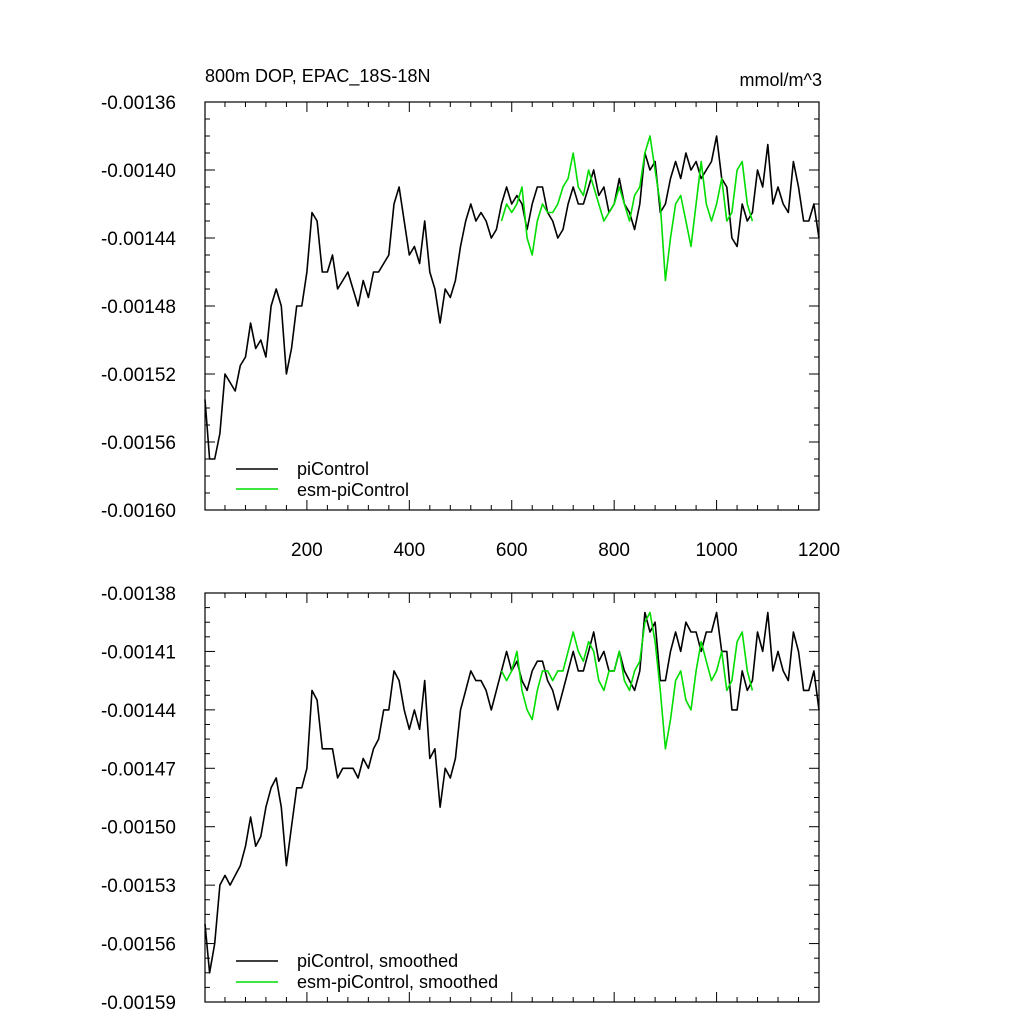 The width and height of the screenshot is (1024, 1024). I want to click on x-tick-label: 1200, so click(819, 550).